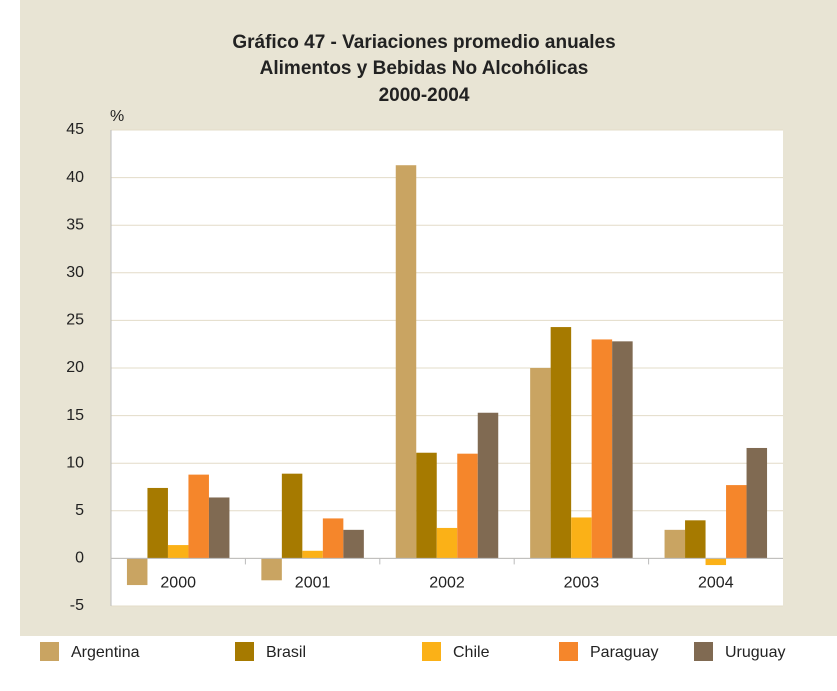 The image size is (837, 691). What do you see at coordinates (716, 583) in the screenshot?
I see `x-tick-label: 2004` at bounding box center [716, 583].